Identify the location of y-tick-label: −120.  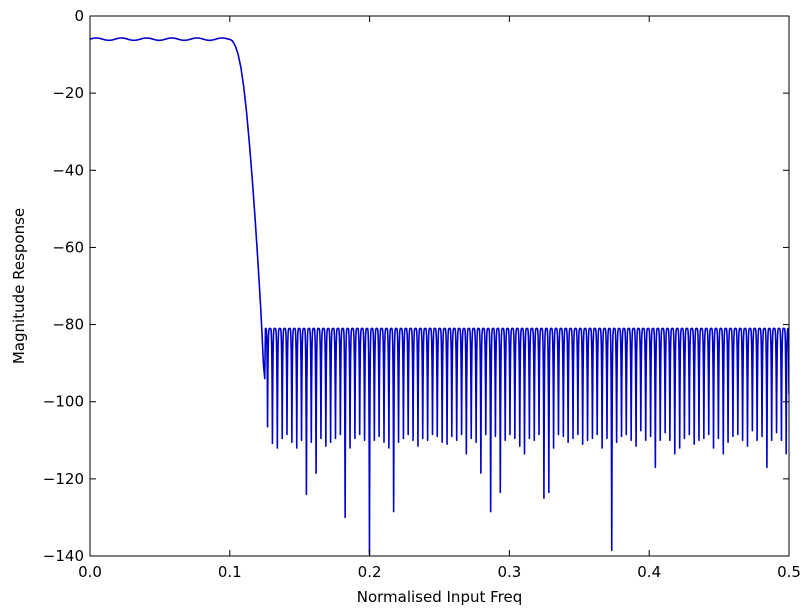
(63, 479).